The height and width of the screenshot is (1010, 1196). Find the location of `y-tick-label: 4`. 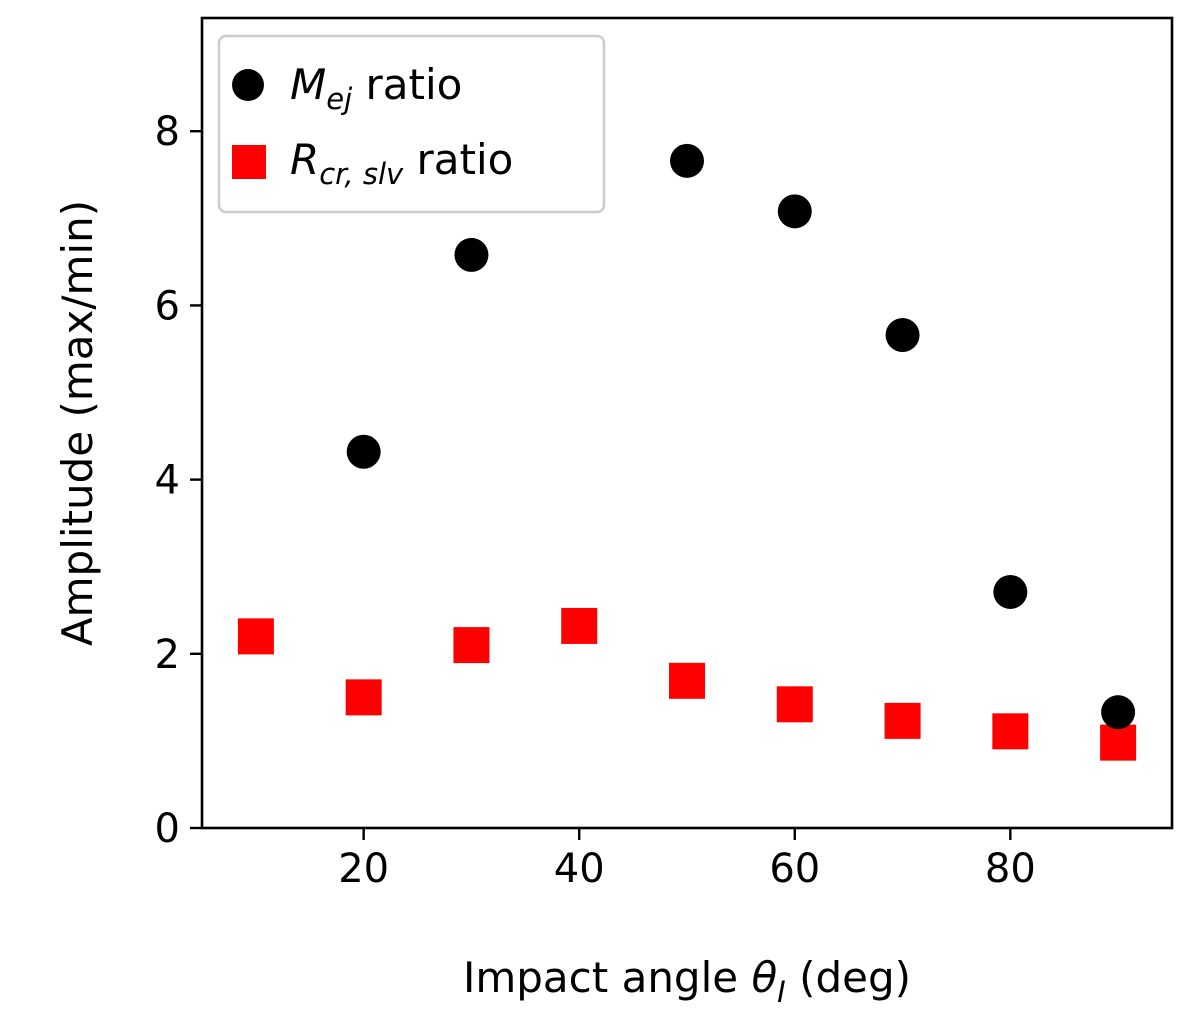

y-tick-label: 4 is located at coordinates (167, 481).